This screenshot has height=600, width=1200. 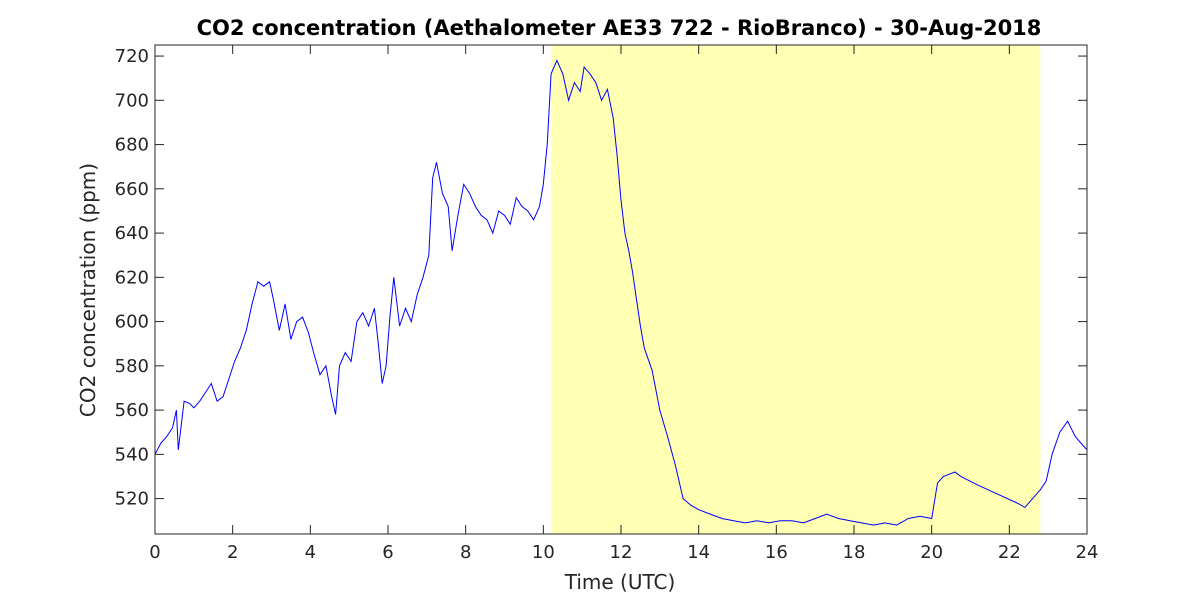 I want to click on y-tick-label: 700, so click(x=132, y=100).